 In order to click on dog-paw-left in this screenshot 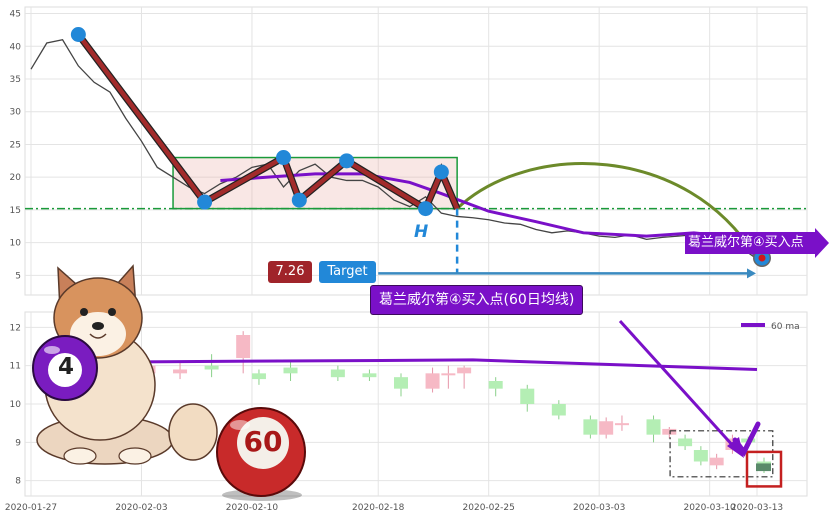, I will do `click(80, 456)`.